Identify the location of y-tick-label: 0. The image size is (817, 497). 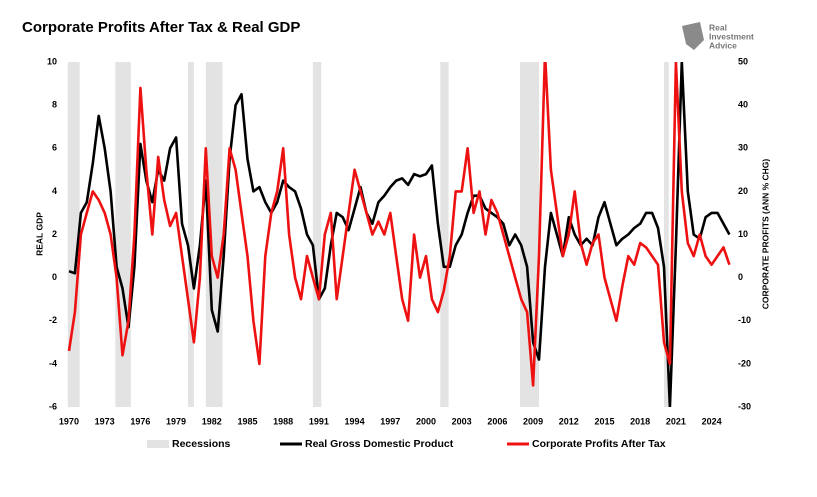
(54, 277).